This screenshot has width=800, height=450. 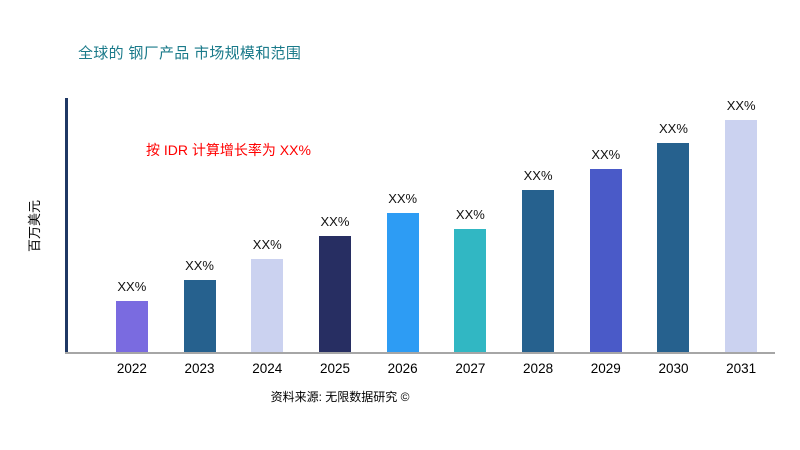 I want to click on bar-column: XX% 2025, so click(x=335, y=237).